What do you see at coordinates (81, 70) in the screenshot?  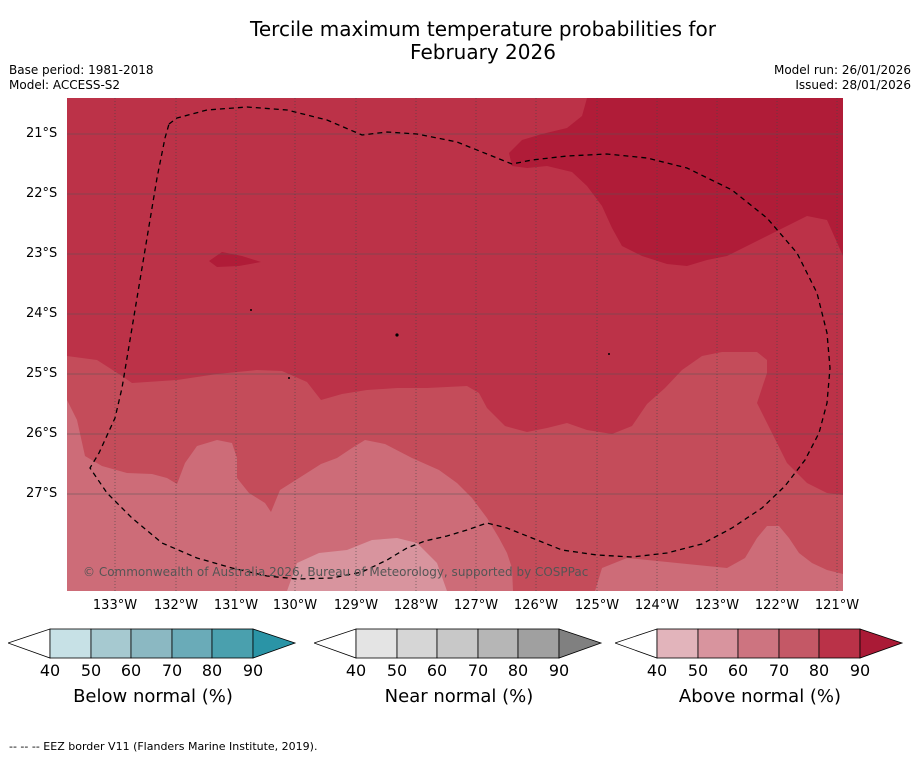 I see `base-period: Base period: 1981-2018` at bounding box center [81, 70].